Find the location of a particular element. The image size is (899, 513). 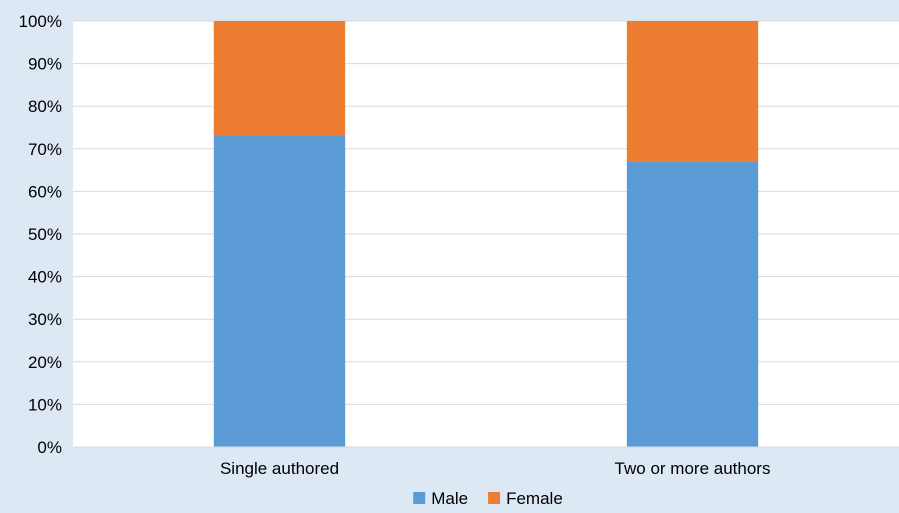

y-tick-label: 90% is located at coordinates (45, 64).